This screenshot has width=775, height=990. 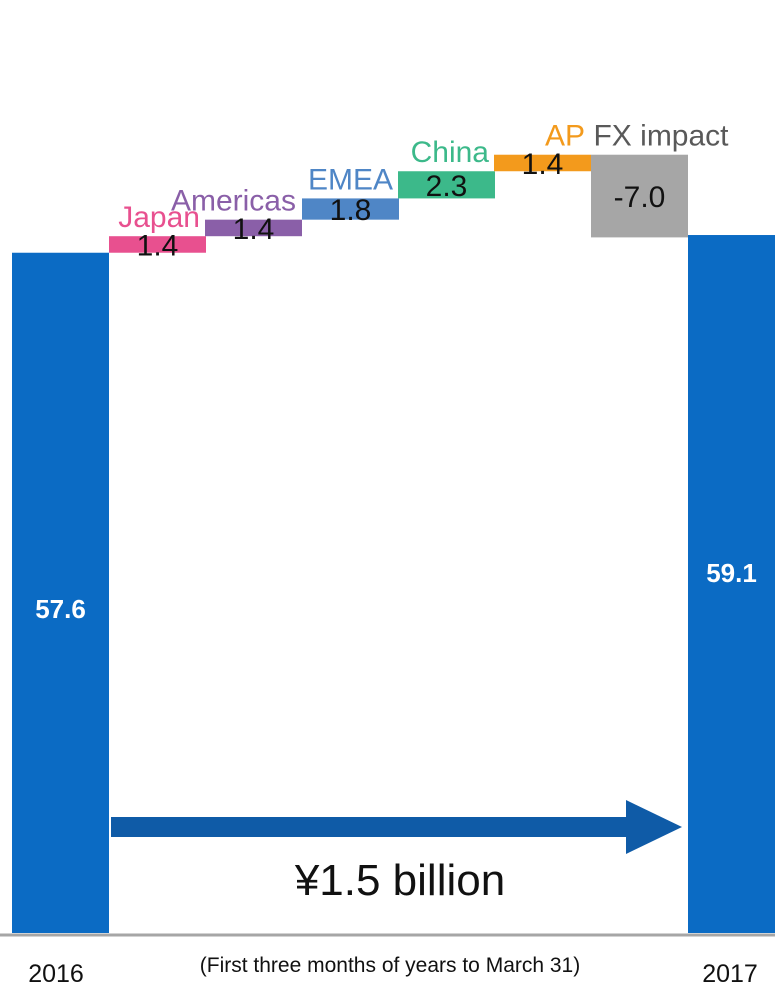 I want to click on bar-americas-value: 1.4, so click(x=254, y=229).